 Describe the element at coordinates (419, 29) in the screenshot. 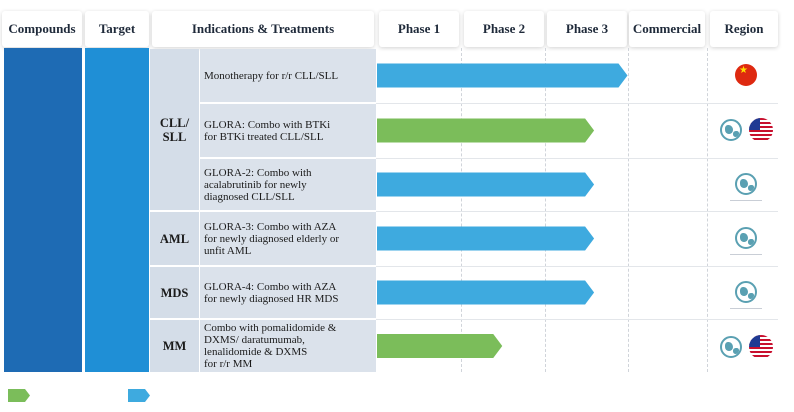

I see `header-phase-1: Phase 1` at that location.